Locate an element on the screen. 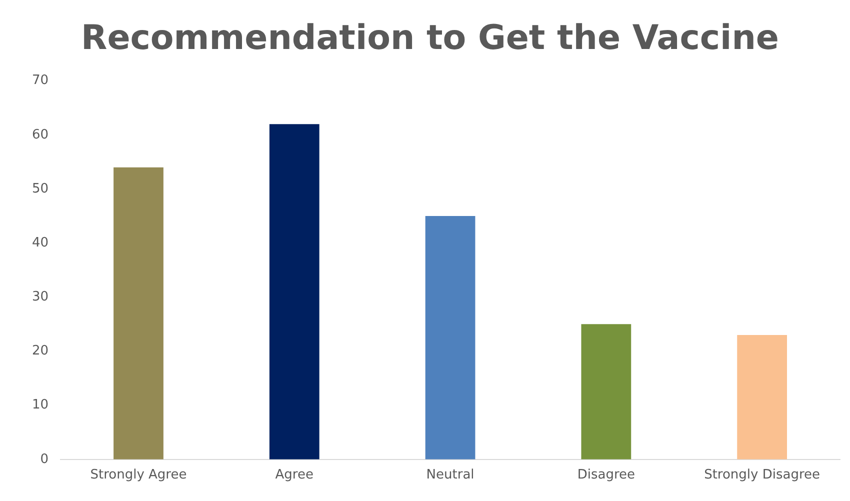  y-tick-label: 20 is located at coordinates (40, 351).